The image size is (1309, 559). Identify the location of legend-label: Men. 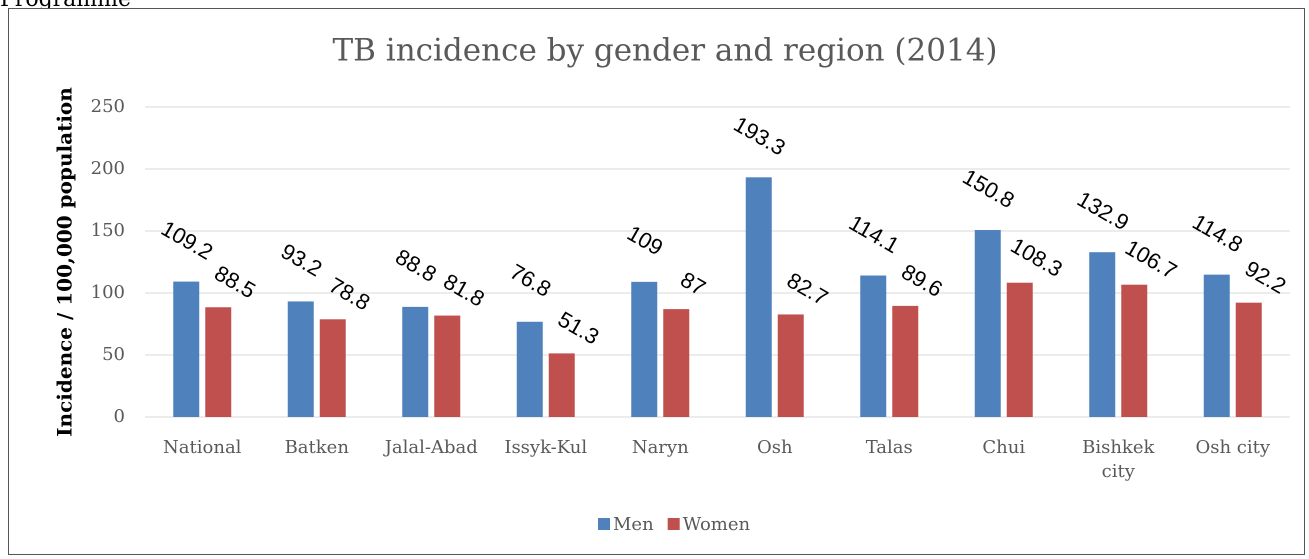
(633, 524).